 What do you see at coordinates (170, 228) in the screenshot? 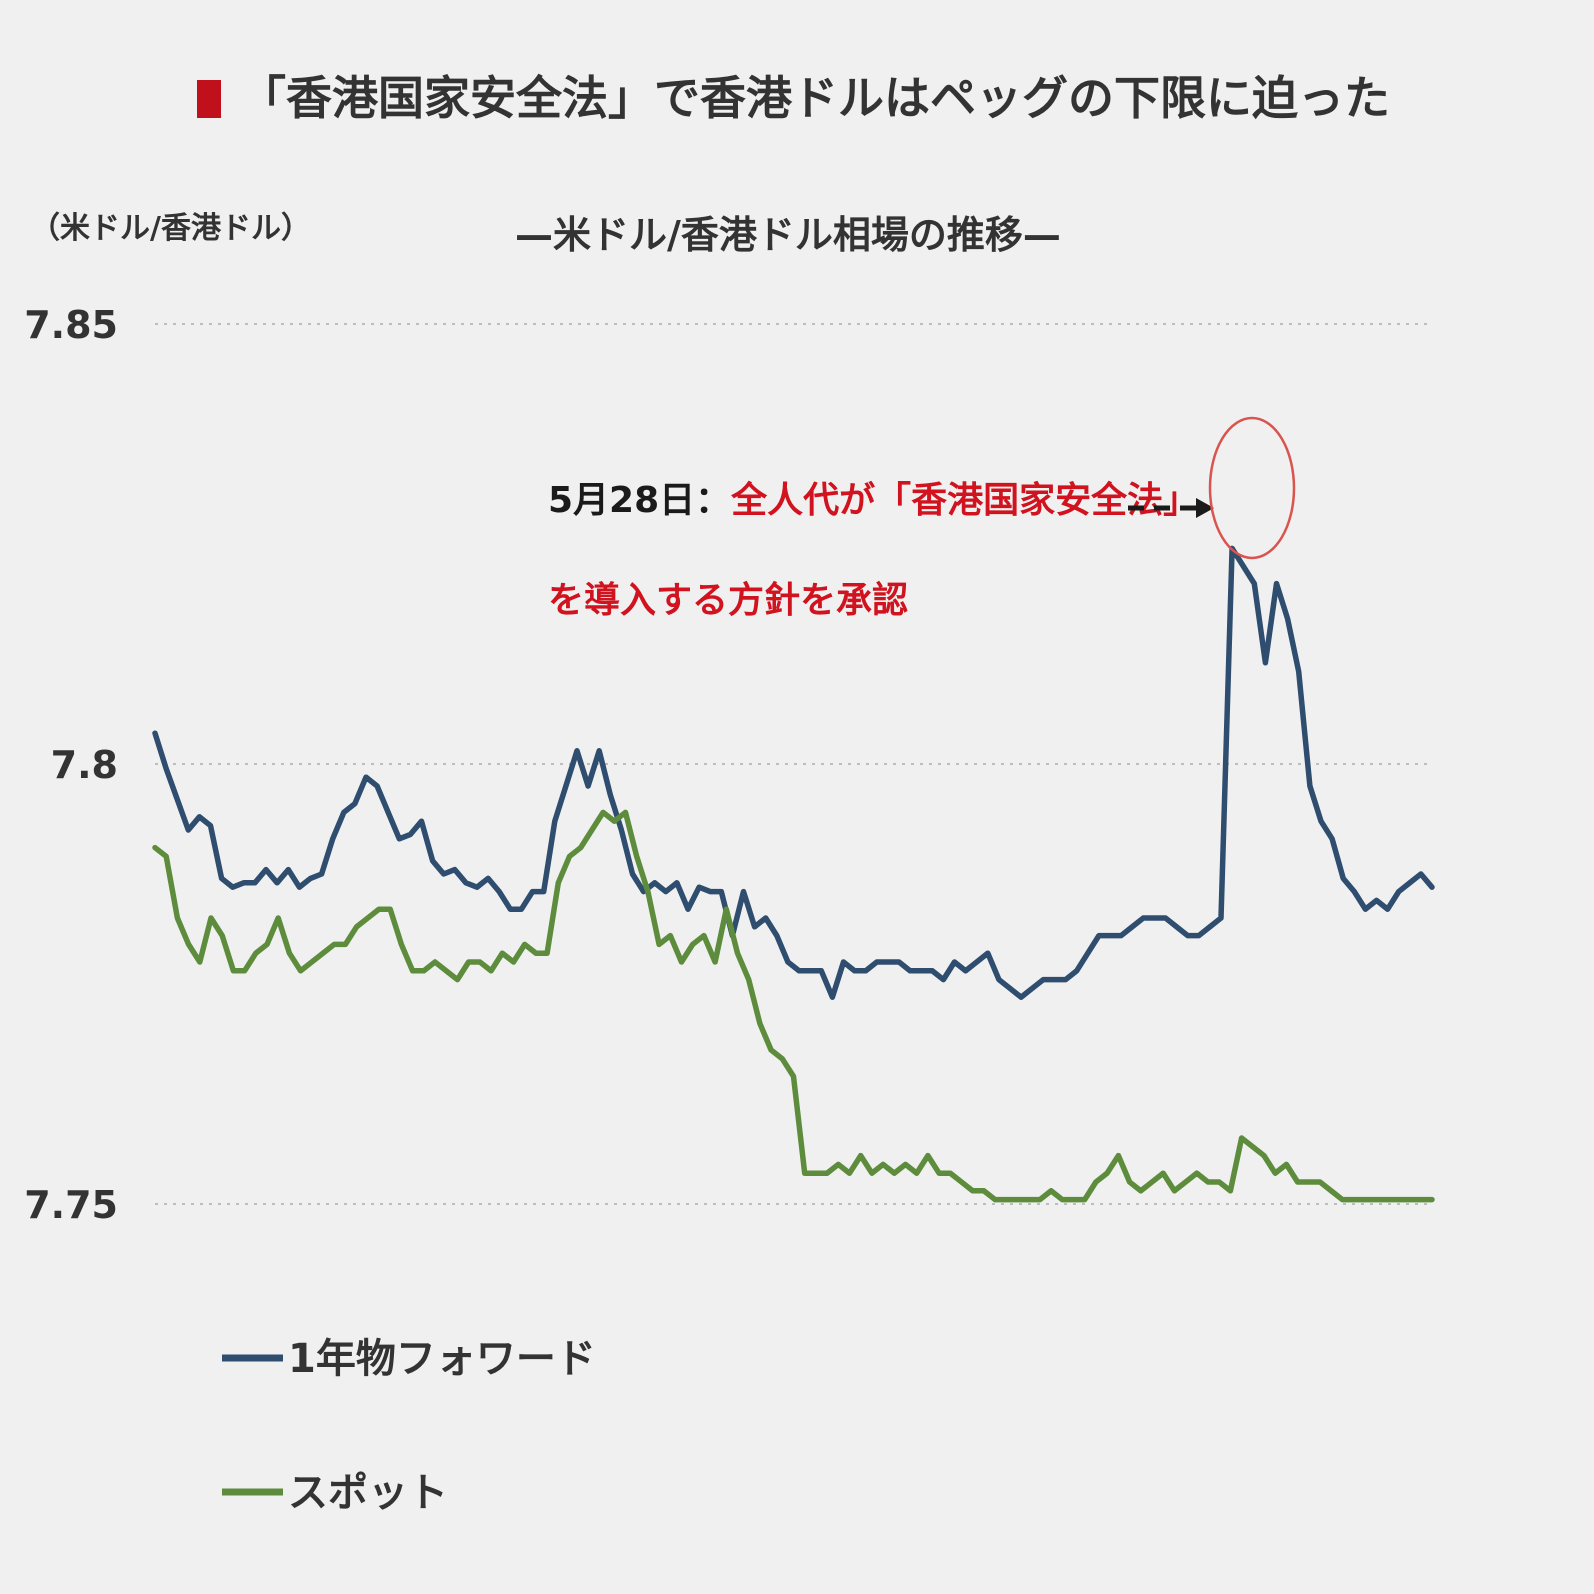
I see `y-axis-unit-label: （米ドル/香港ドル）` at bounding box center [170, 228].